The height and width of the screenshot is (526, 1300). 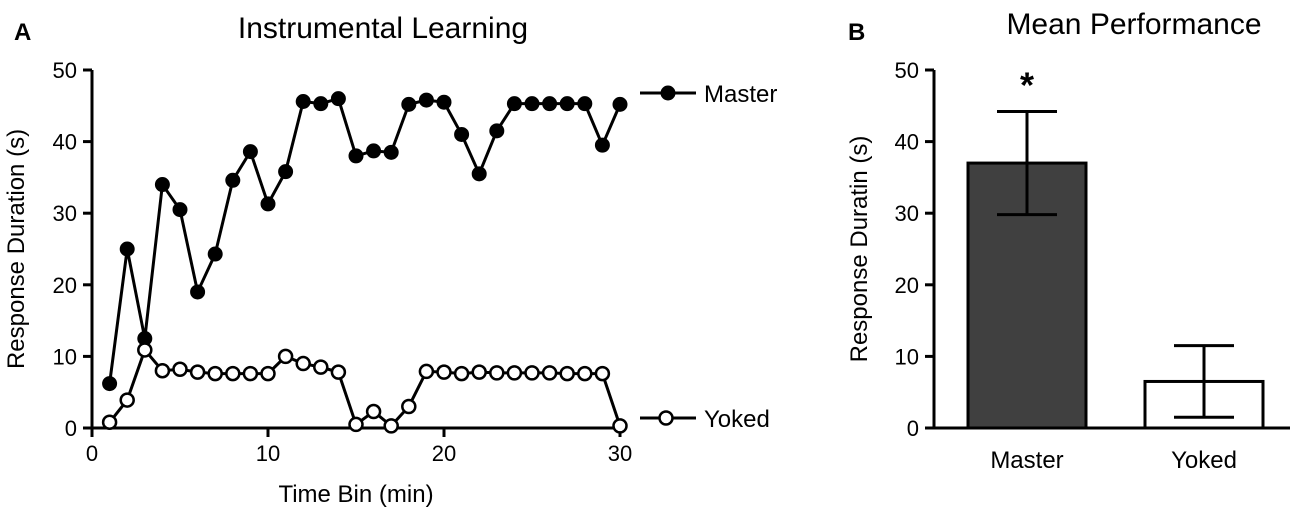 I want to click on line-chart-y-ticks: 0 10 20 30 40 50, so click(x=72, y=249).